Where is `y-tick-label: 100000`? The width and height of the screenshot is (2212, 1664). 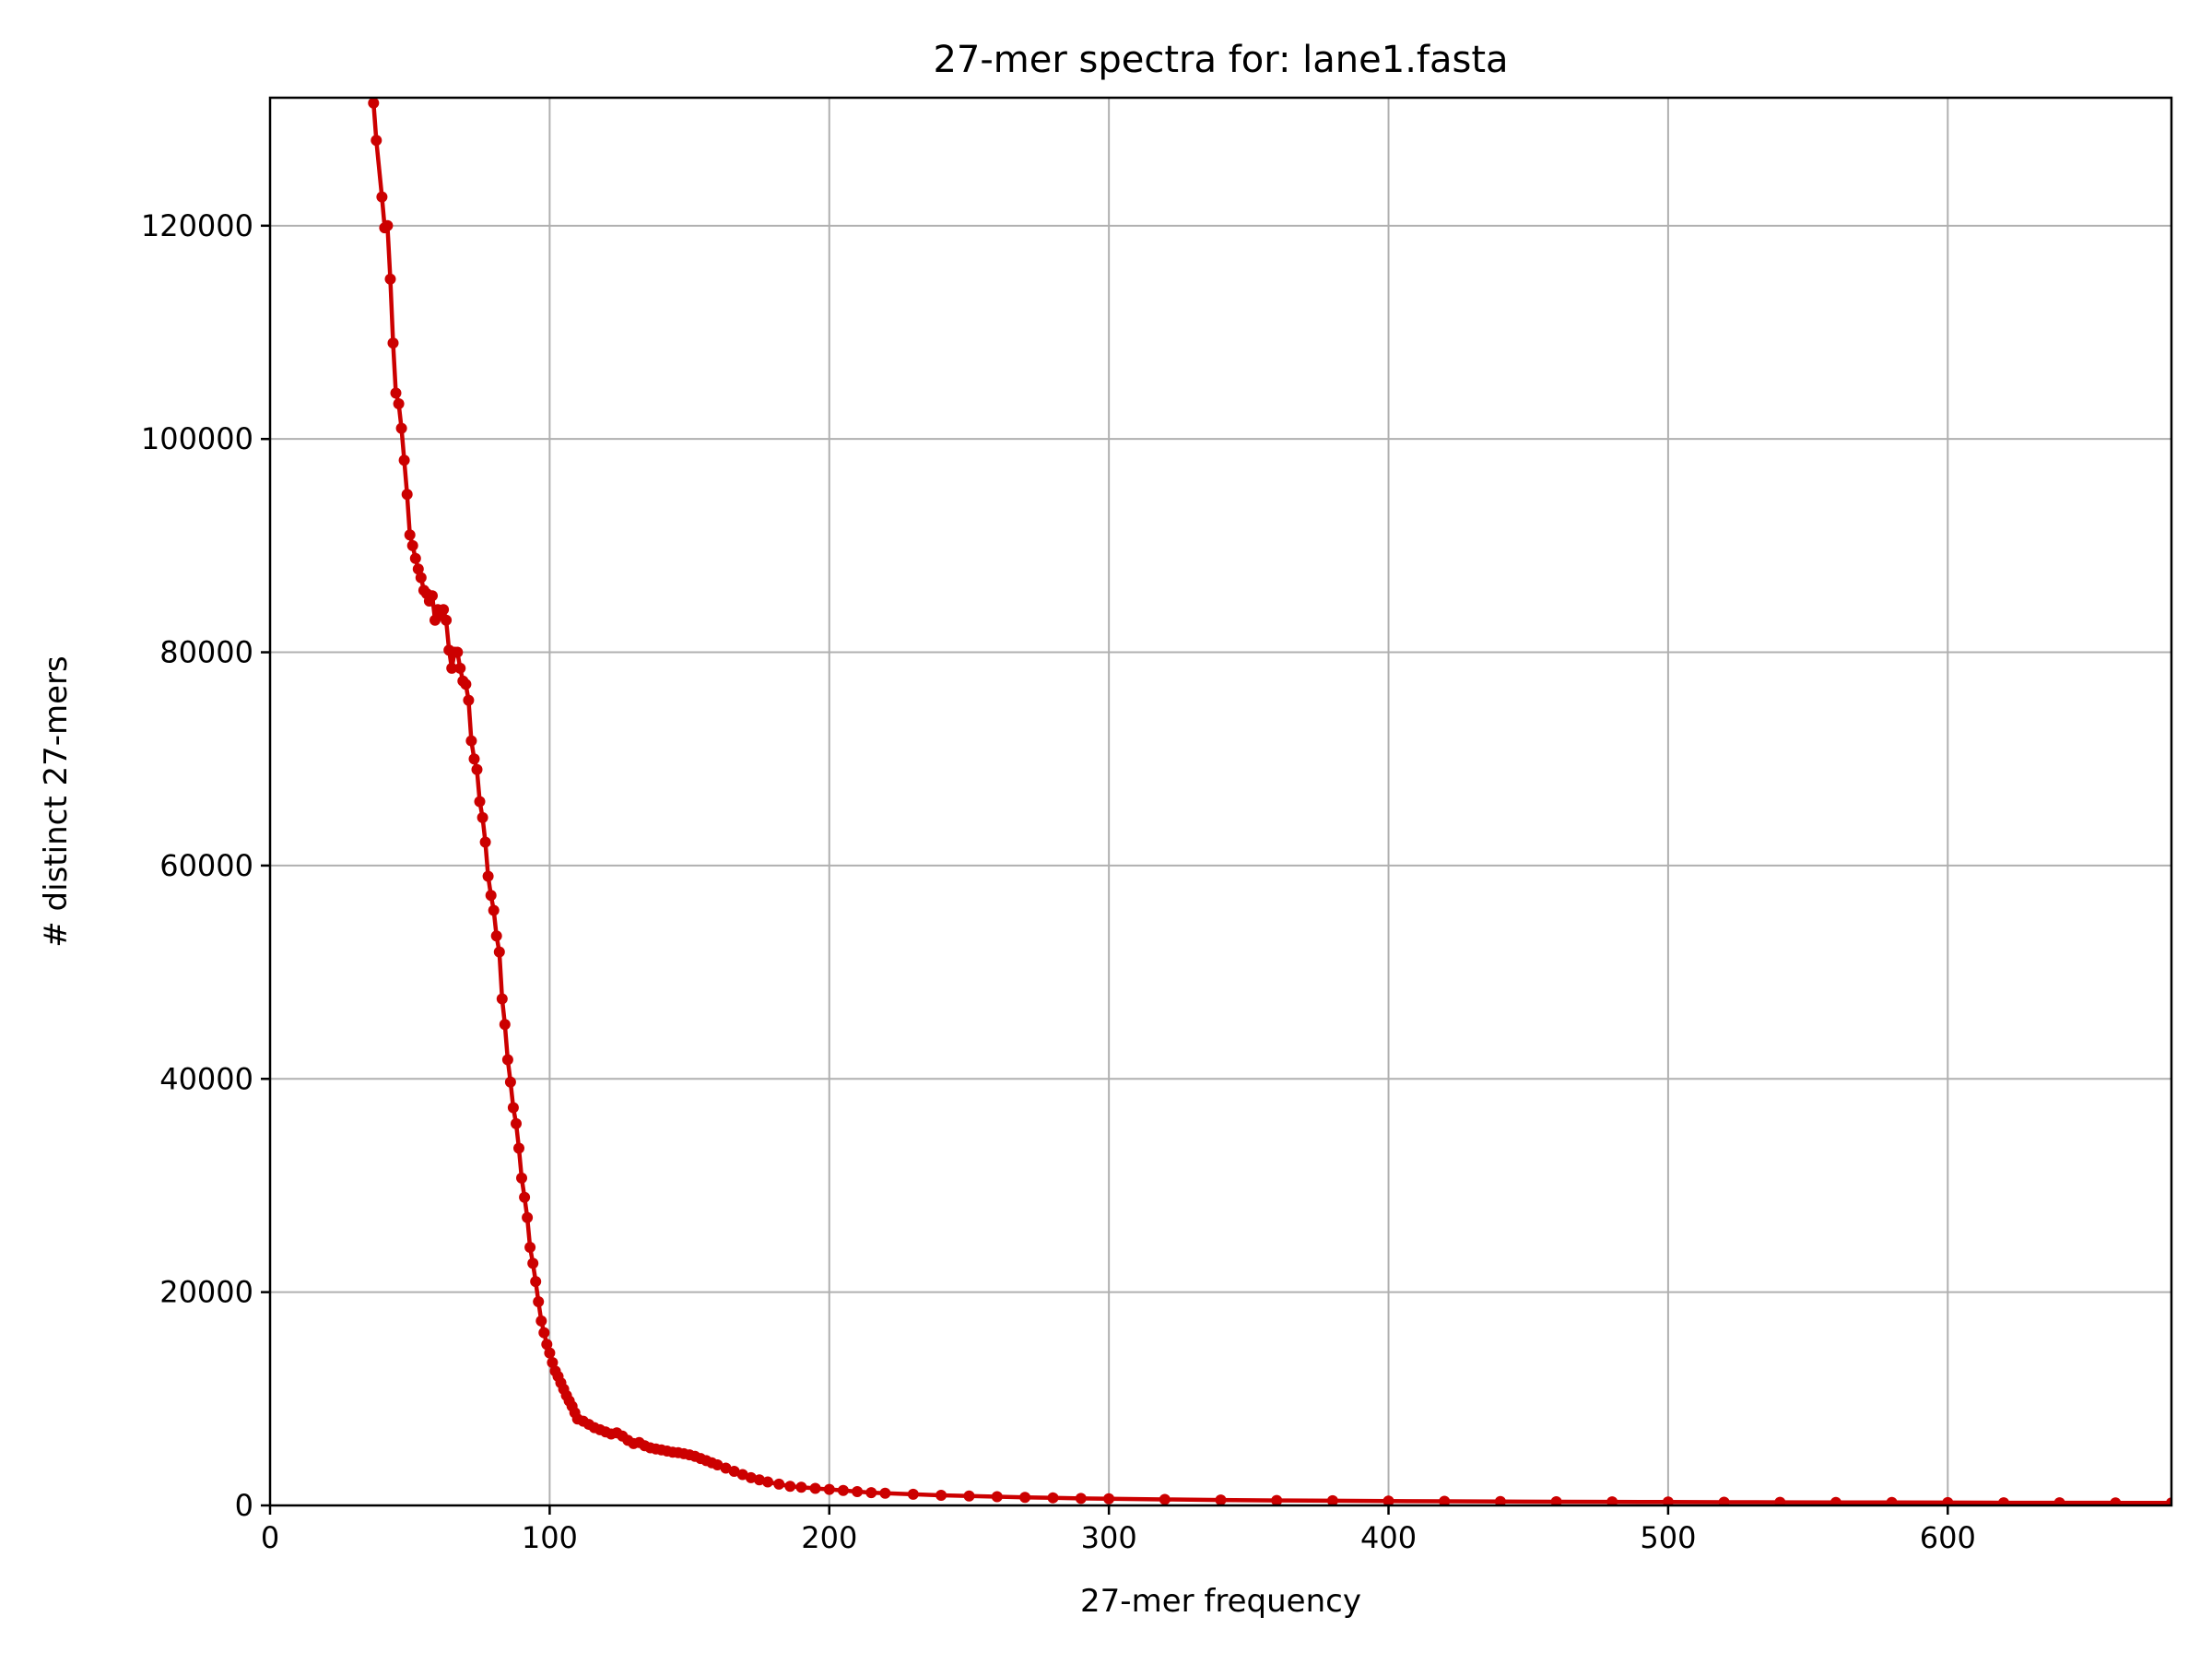
y-tick-label: 100000 is located at coordinates (197, 438).